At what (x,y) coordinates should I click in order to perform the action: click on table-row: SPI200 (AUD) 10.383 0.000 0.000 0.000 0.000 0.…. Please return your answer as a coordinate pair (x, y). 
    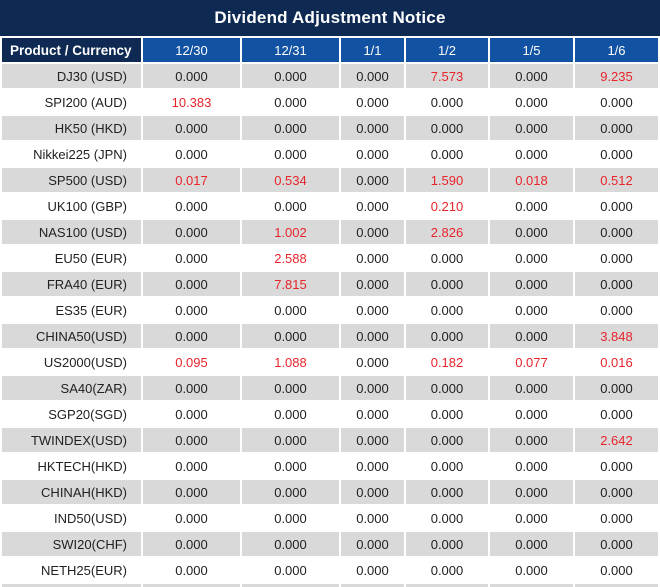
    Looking at the image, I should click on (330, 102).